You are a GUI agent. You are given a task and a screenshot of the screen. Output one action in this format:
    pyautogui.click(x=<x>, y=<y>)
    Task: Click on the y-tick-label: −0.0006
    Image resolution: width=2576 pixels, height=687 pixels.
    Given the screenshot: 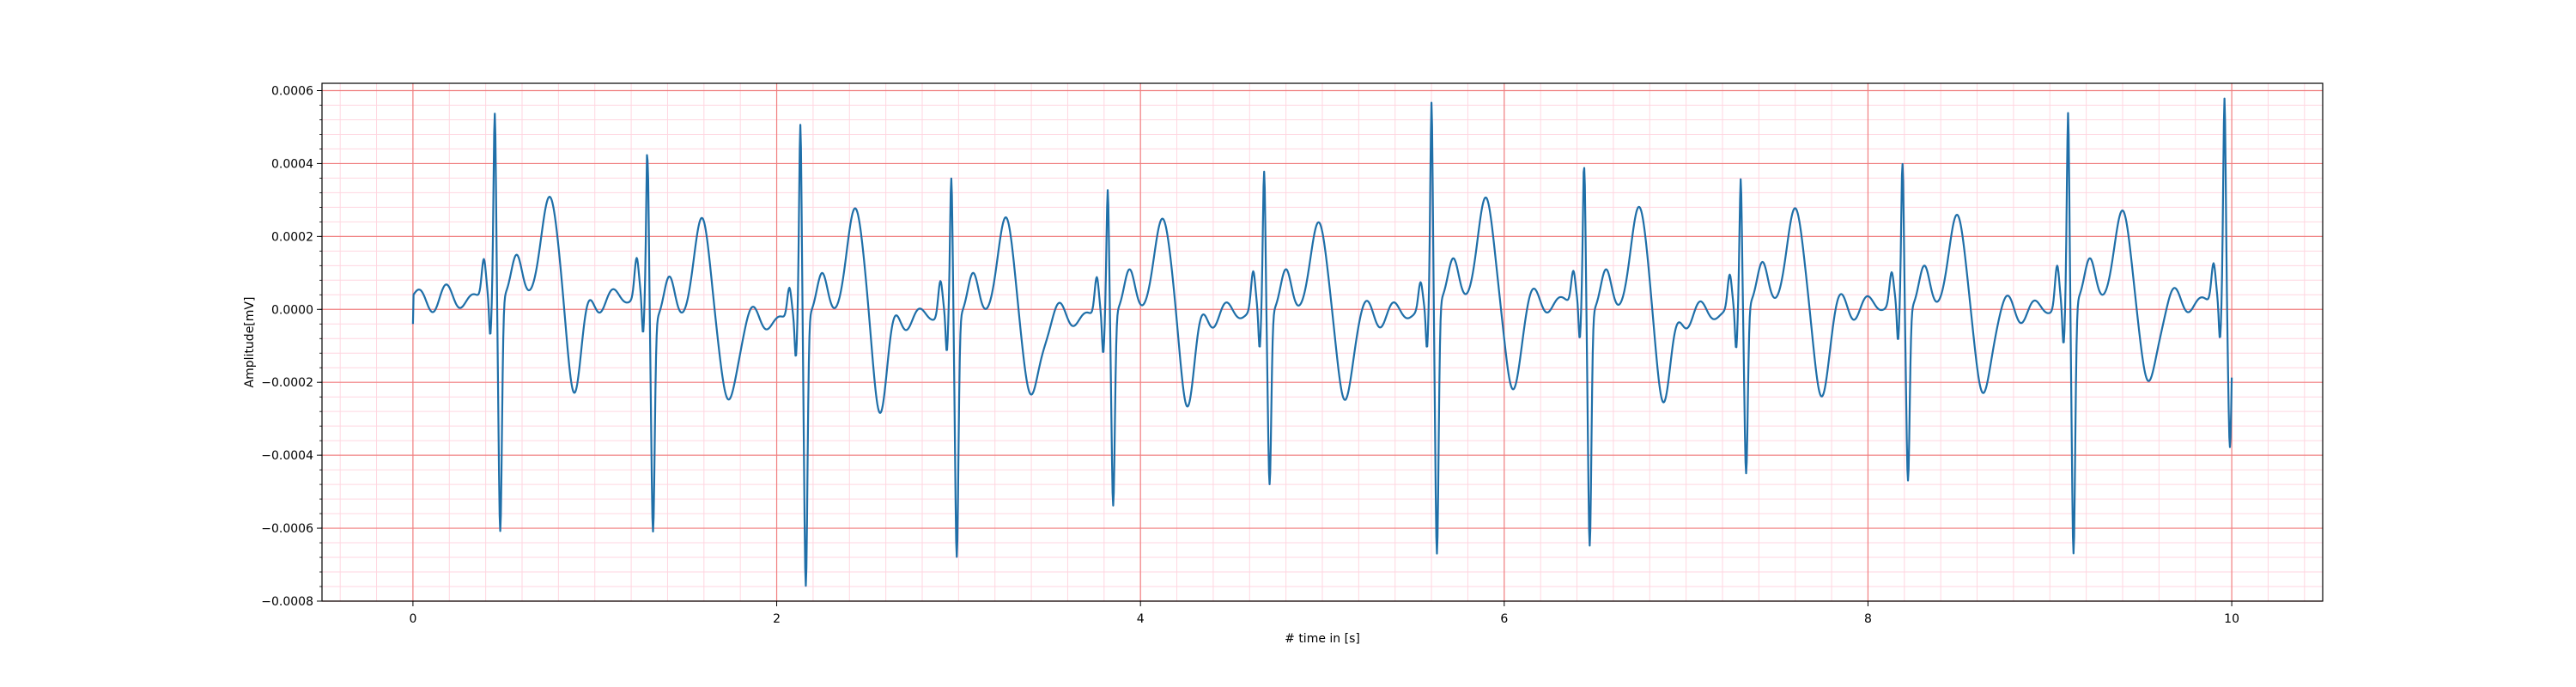 What is the action you would take?
    pyautogui.click(x=287, y=529)
    